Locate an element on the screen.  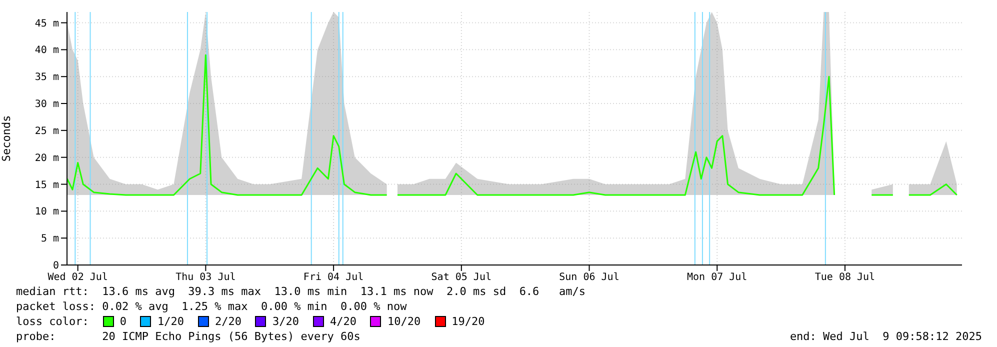
text: packet loss: 0.02 % avg 1.25 % max 0.00 % min 0.00 % now is located at coordinates (212, 306).